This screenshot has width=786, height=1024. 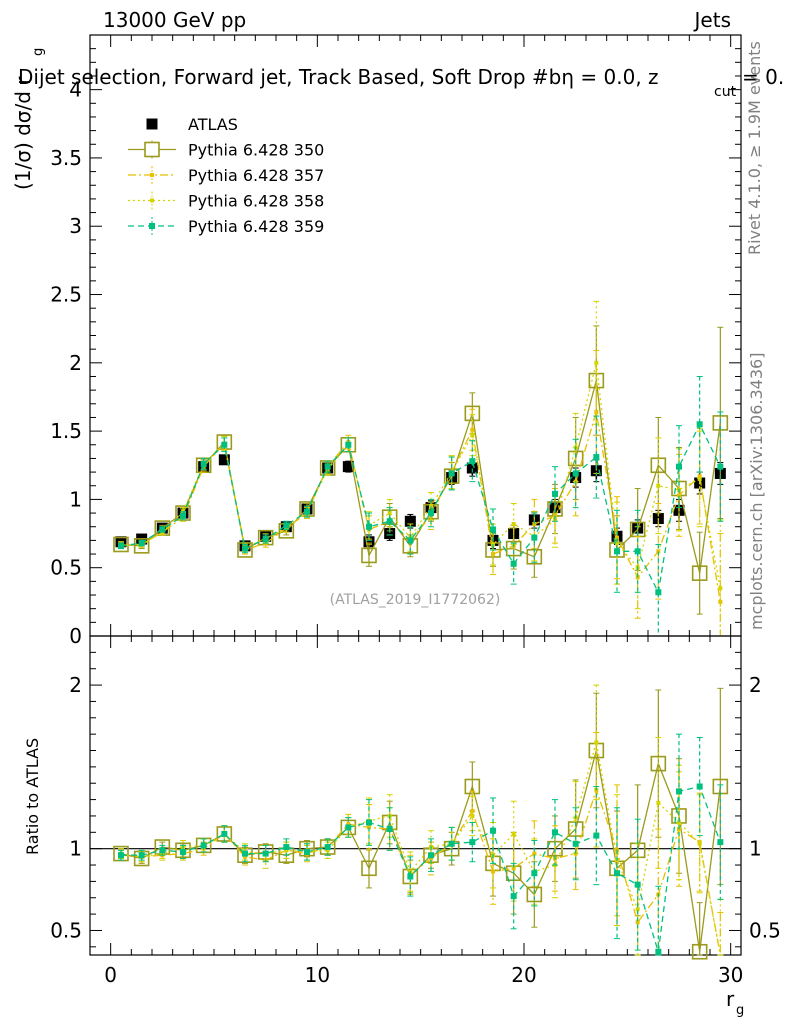 I want to click on analysis-watermark: (ATLAS_2019_I1772062), so click(x=415, y=600).